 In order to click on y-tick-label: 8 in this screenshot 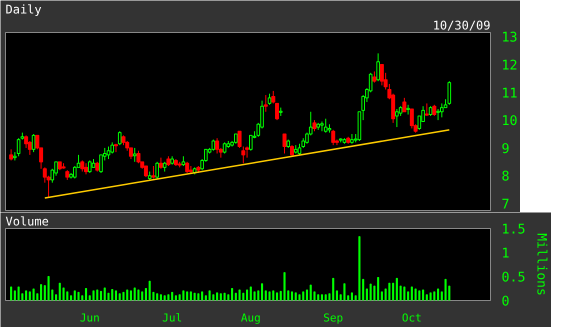, I will do `click(506, 177)`.